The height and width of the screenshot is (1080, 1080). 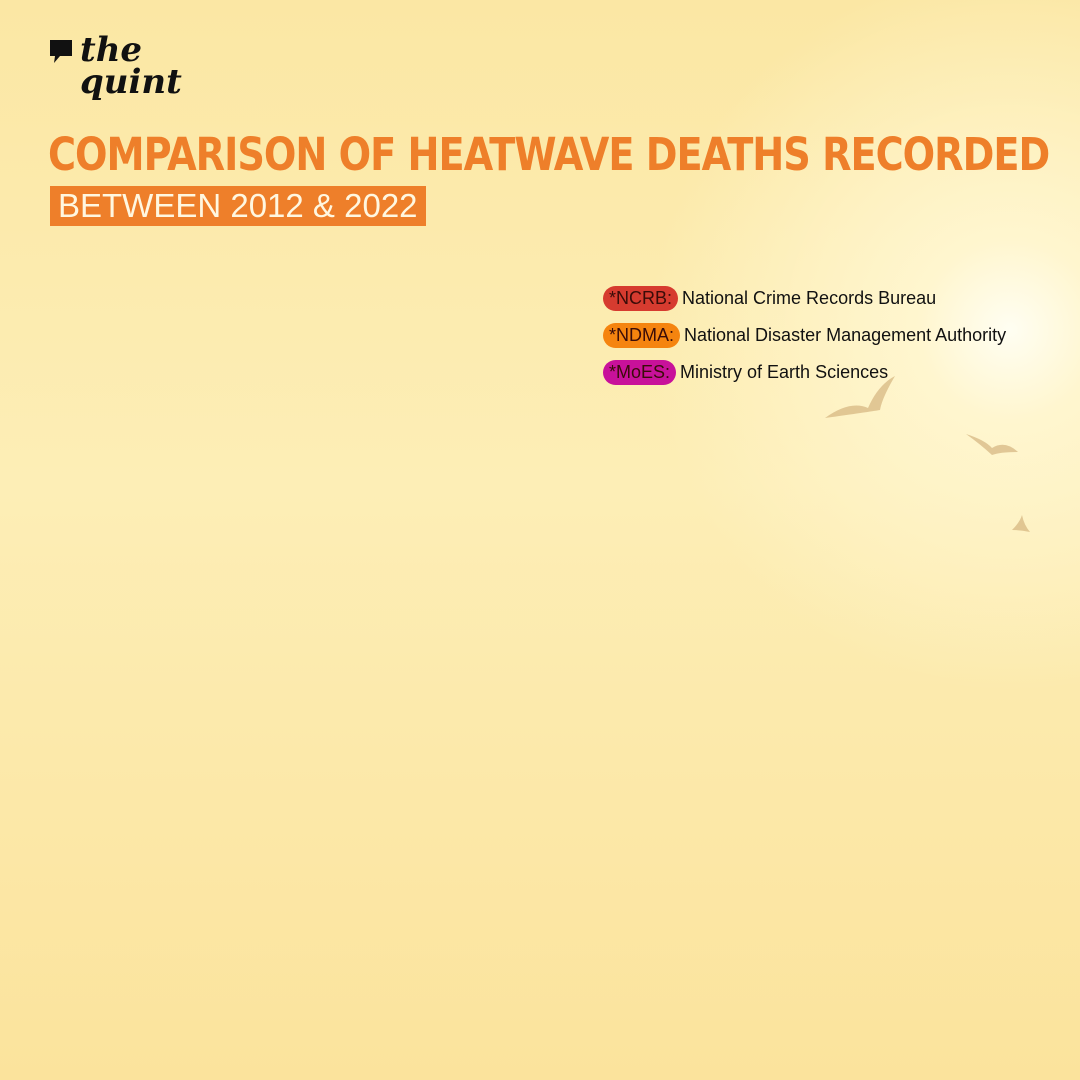 What do you see at coordinates (641, 298) in the screenshot?
I see `legend-badge-ncrb: *NCRB:` at bounding box center [641, 298].